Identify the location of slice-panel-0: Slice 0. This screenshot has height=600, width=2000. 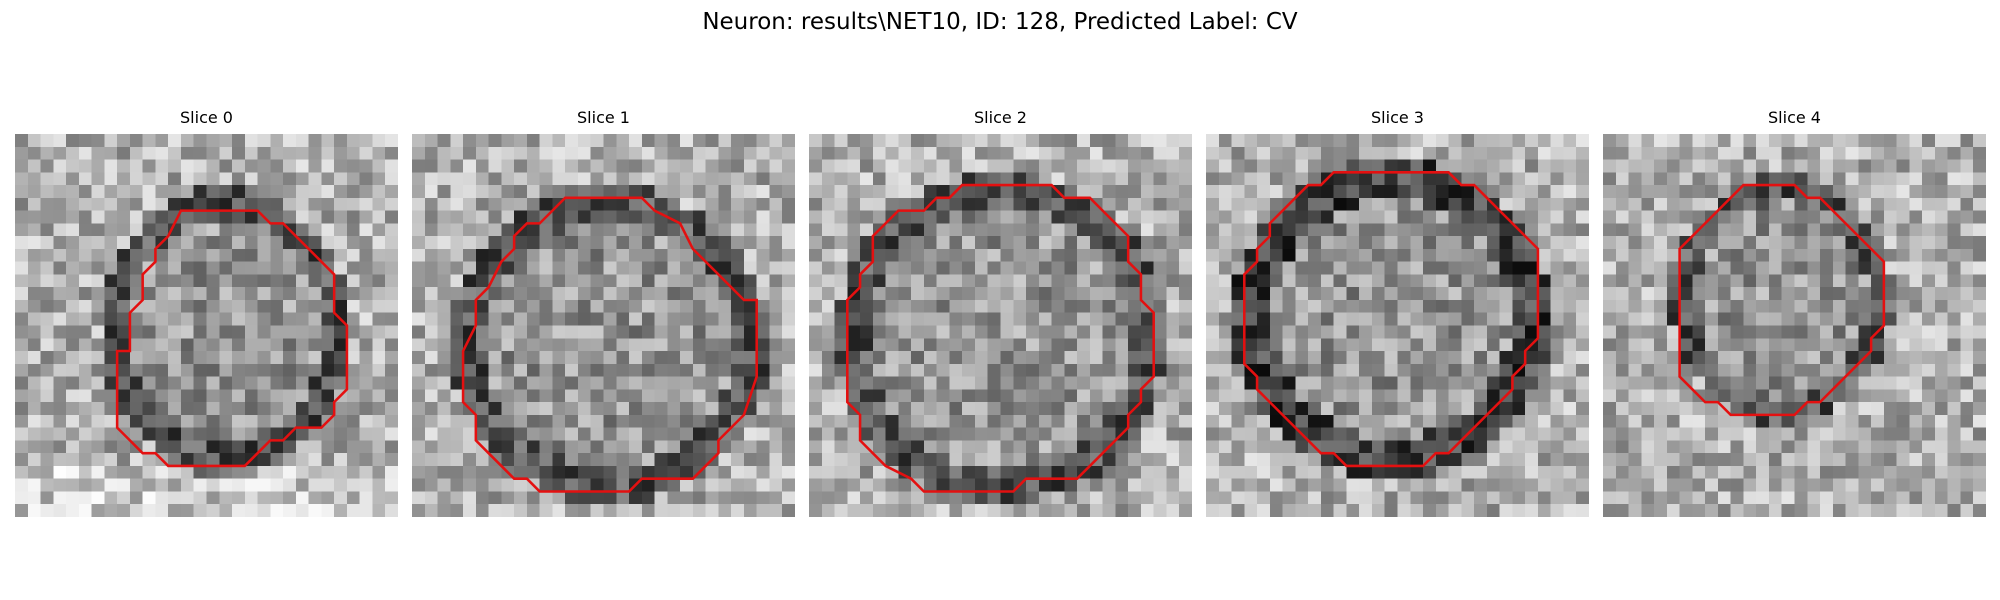
(206, 118).